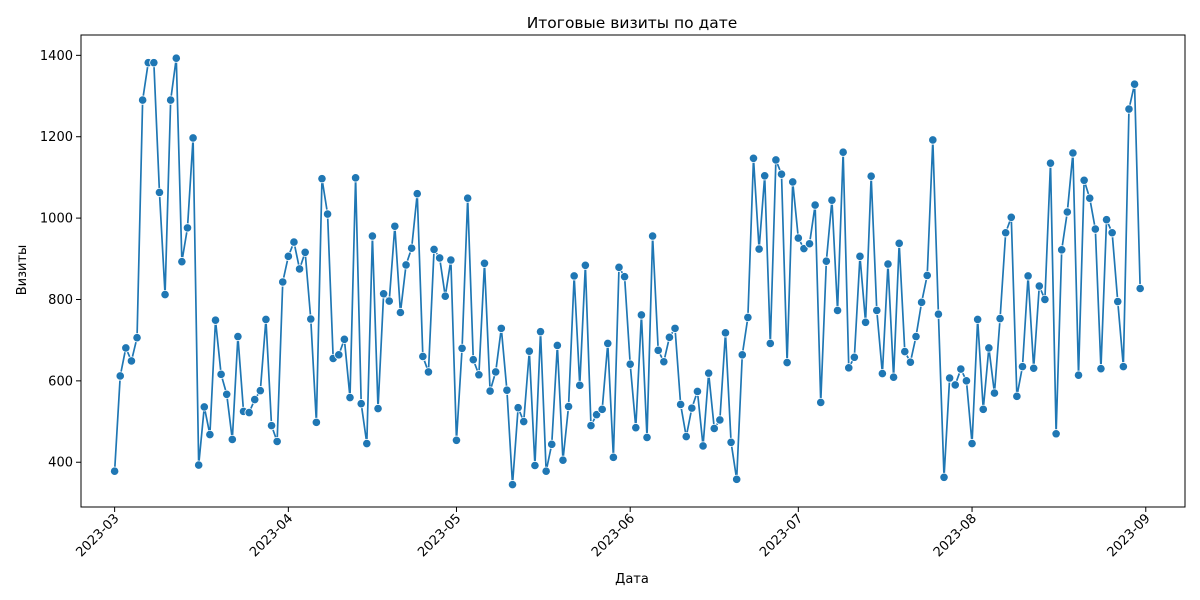  I want to click on x-tick-label: 2023-05, so click(439, 535).